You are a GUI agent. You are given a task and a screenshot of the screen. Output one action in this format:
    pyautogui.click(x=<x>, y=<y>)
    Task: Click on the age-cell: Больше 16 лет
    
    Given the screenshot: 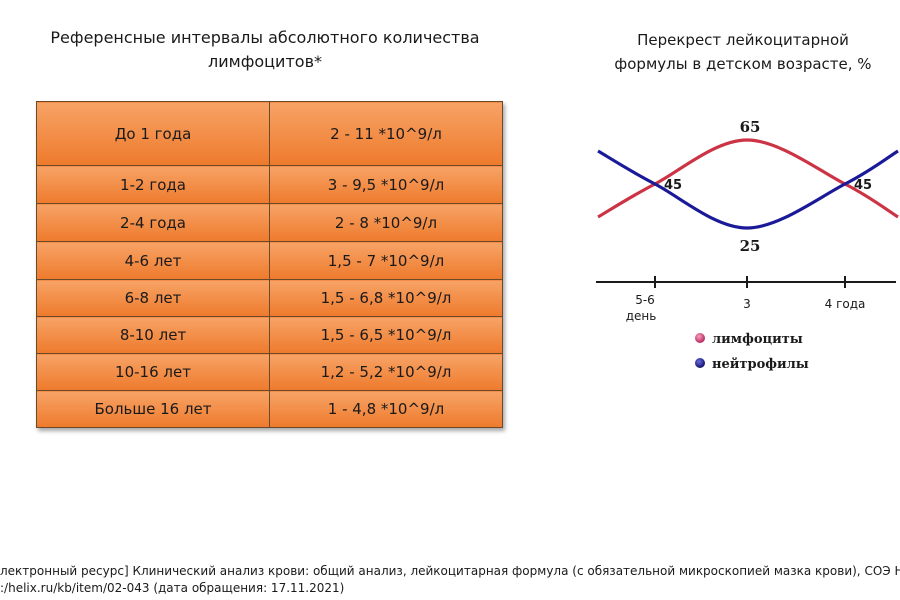 What is the action you would take?
    pyautogui.click(x=153, y=409)
    